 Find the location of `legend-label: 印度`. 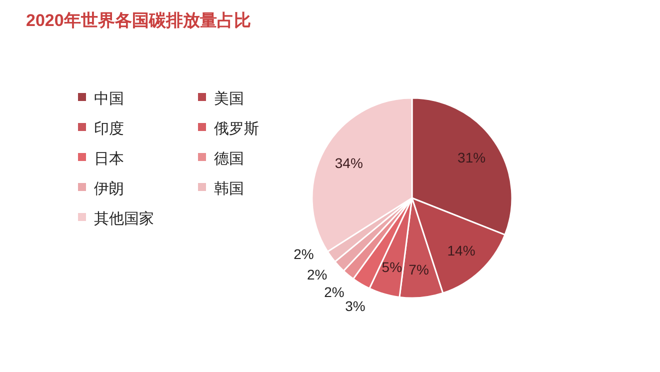

legend-label: 印度 is located at coordinates (109, 129).